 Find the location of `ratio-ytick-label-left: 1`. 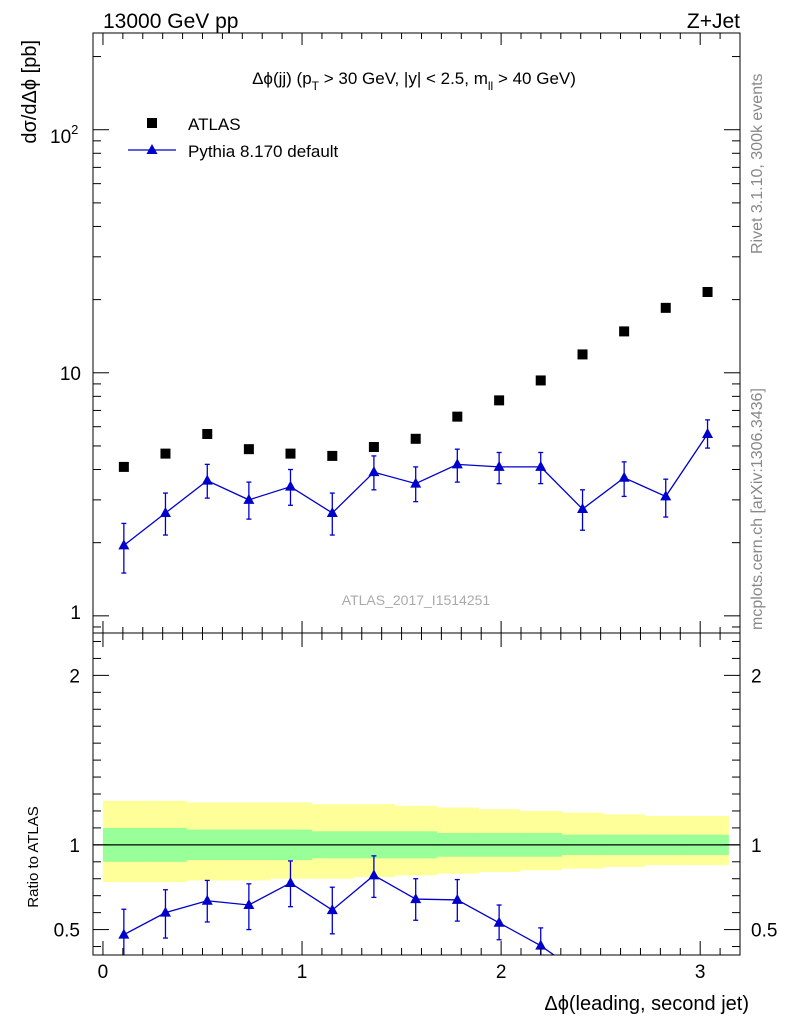

ratio-ytick-label-left: 1 is located at coordinates (74, 846).